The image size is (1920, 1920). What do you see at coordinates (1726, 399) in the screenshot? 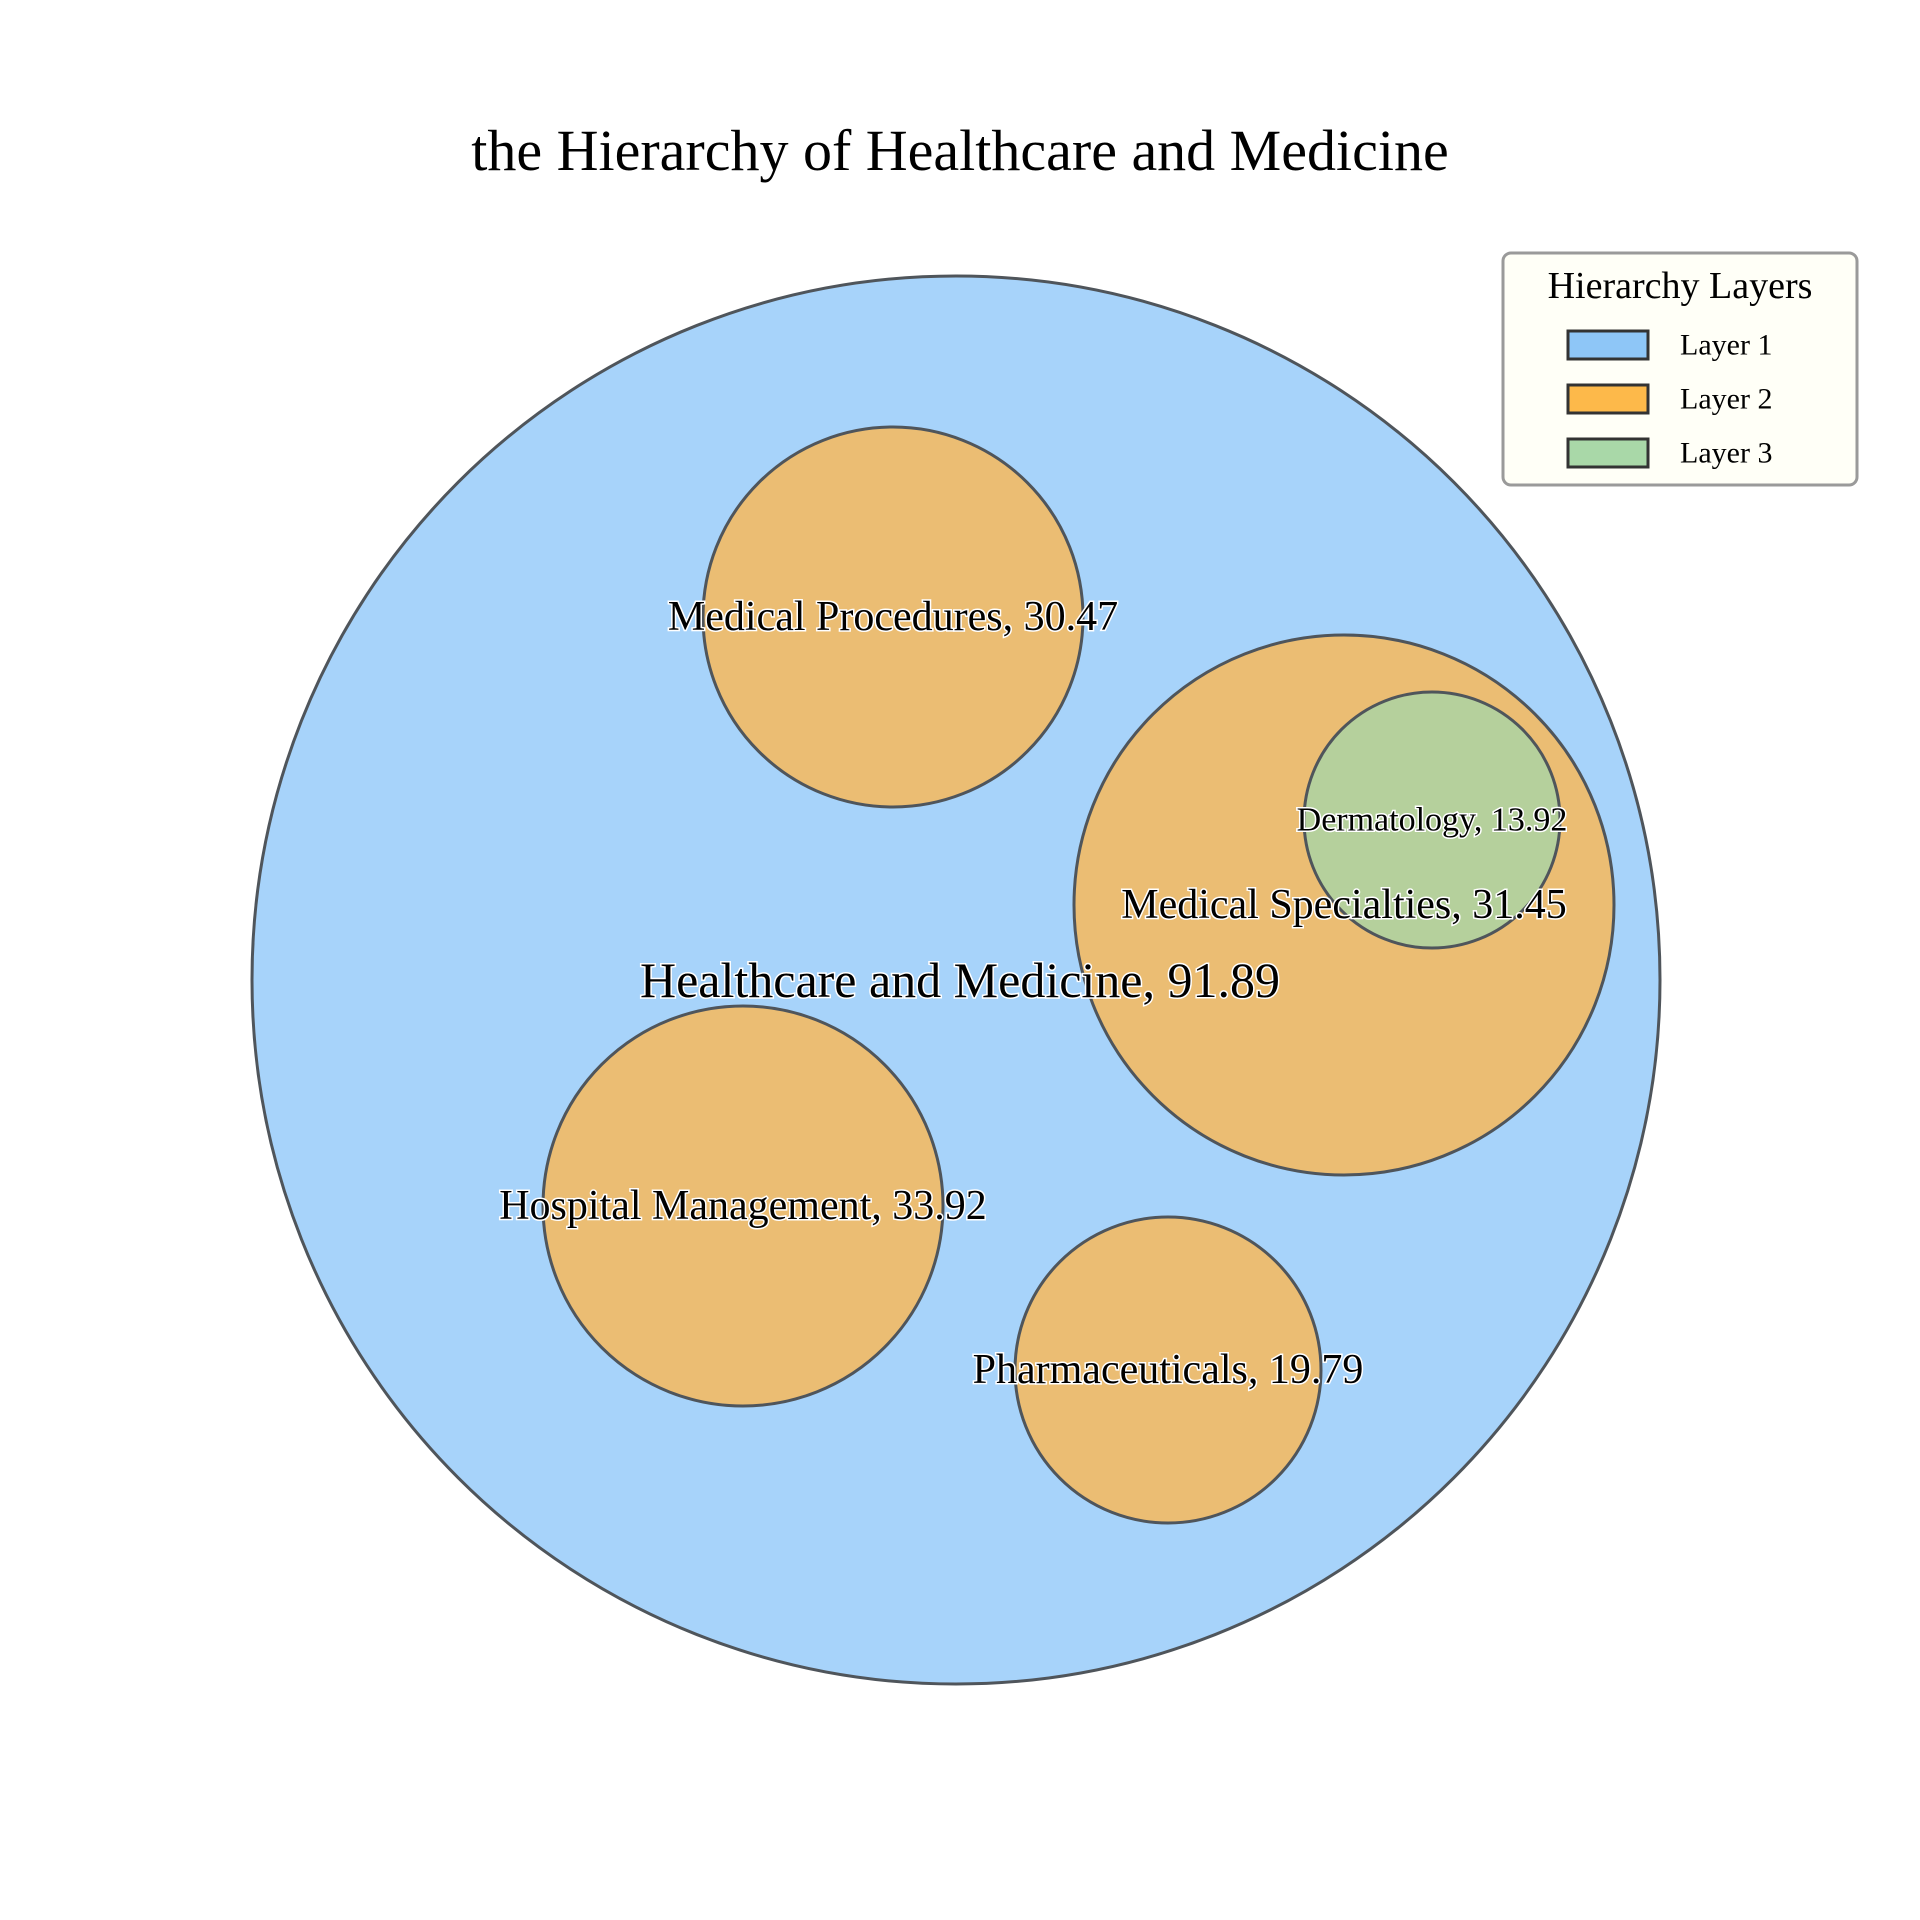
I see `legend-label-layer-2: Layer 2` at bounding box center [1726, 399].